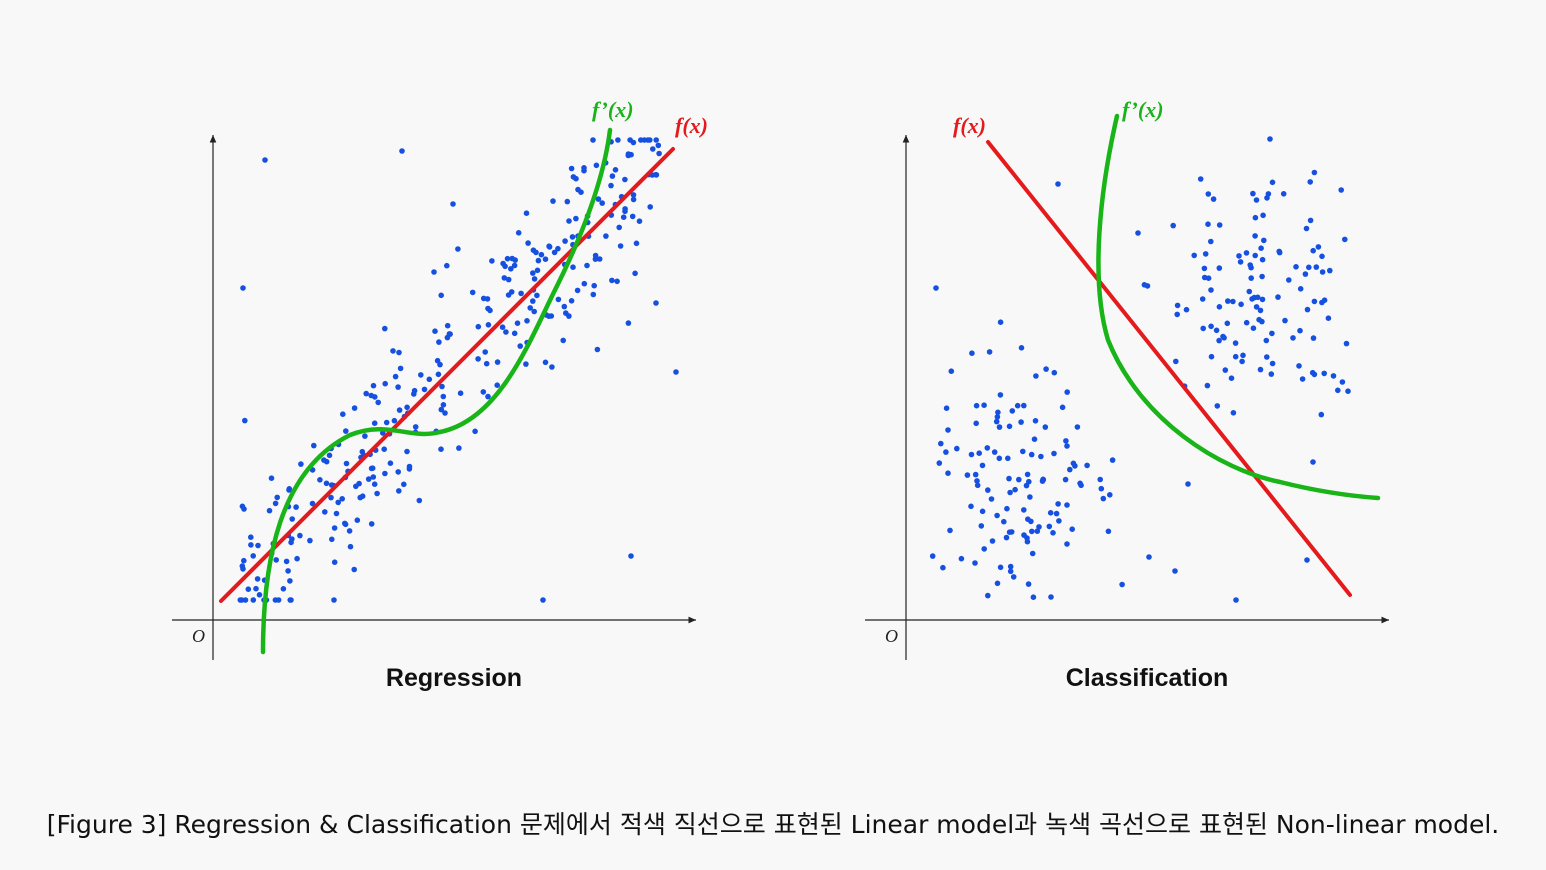 The height and width of the screenshot is (870, 1546). What do you see at coordinates (1147, 678) in the screenshot?
I see `classification-title: Classification` at bounding box center [1147, 678].